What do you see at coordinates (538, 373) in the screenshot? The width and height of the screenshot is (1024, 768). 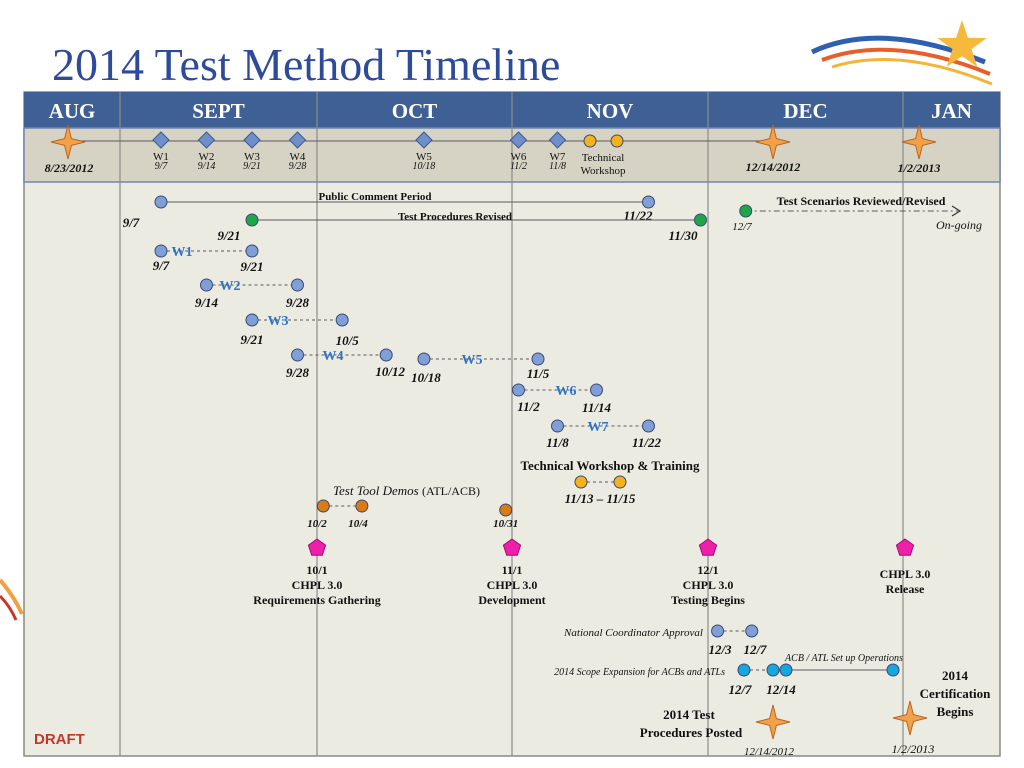 I see `wave-w5-end-date: 11/5` at bounding box center [538, 373].